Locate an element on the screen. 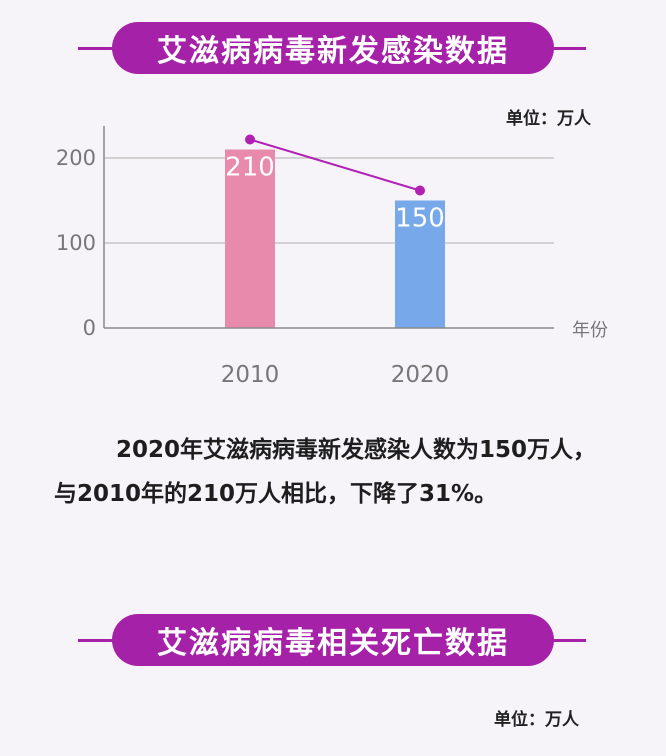  section-header-infection: 艾滋病病毒新发感染数据 is located at coordinates (333, 48).